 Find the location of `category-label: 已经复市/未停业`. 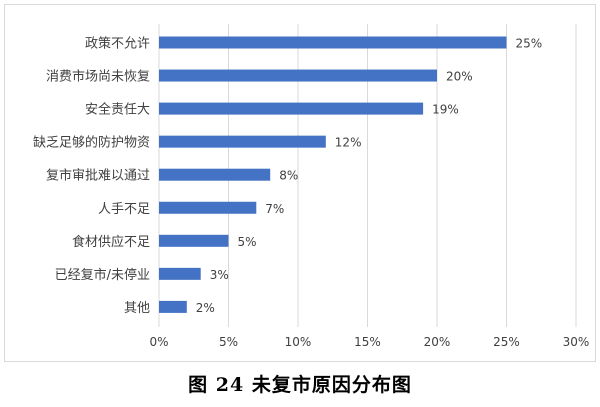

category-label: 已经复市/未停业 is located at coordinates (102, 275).